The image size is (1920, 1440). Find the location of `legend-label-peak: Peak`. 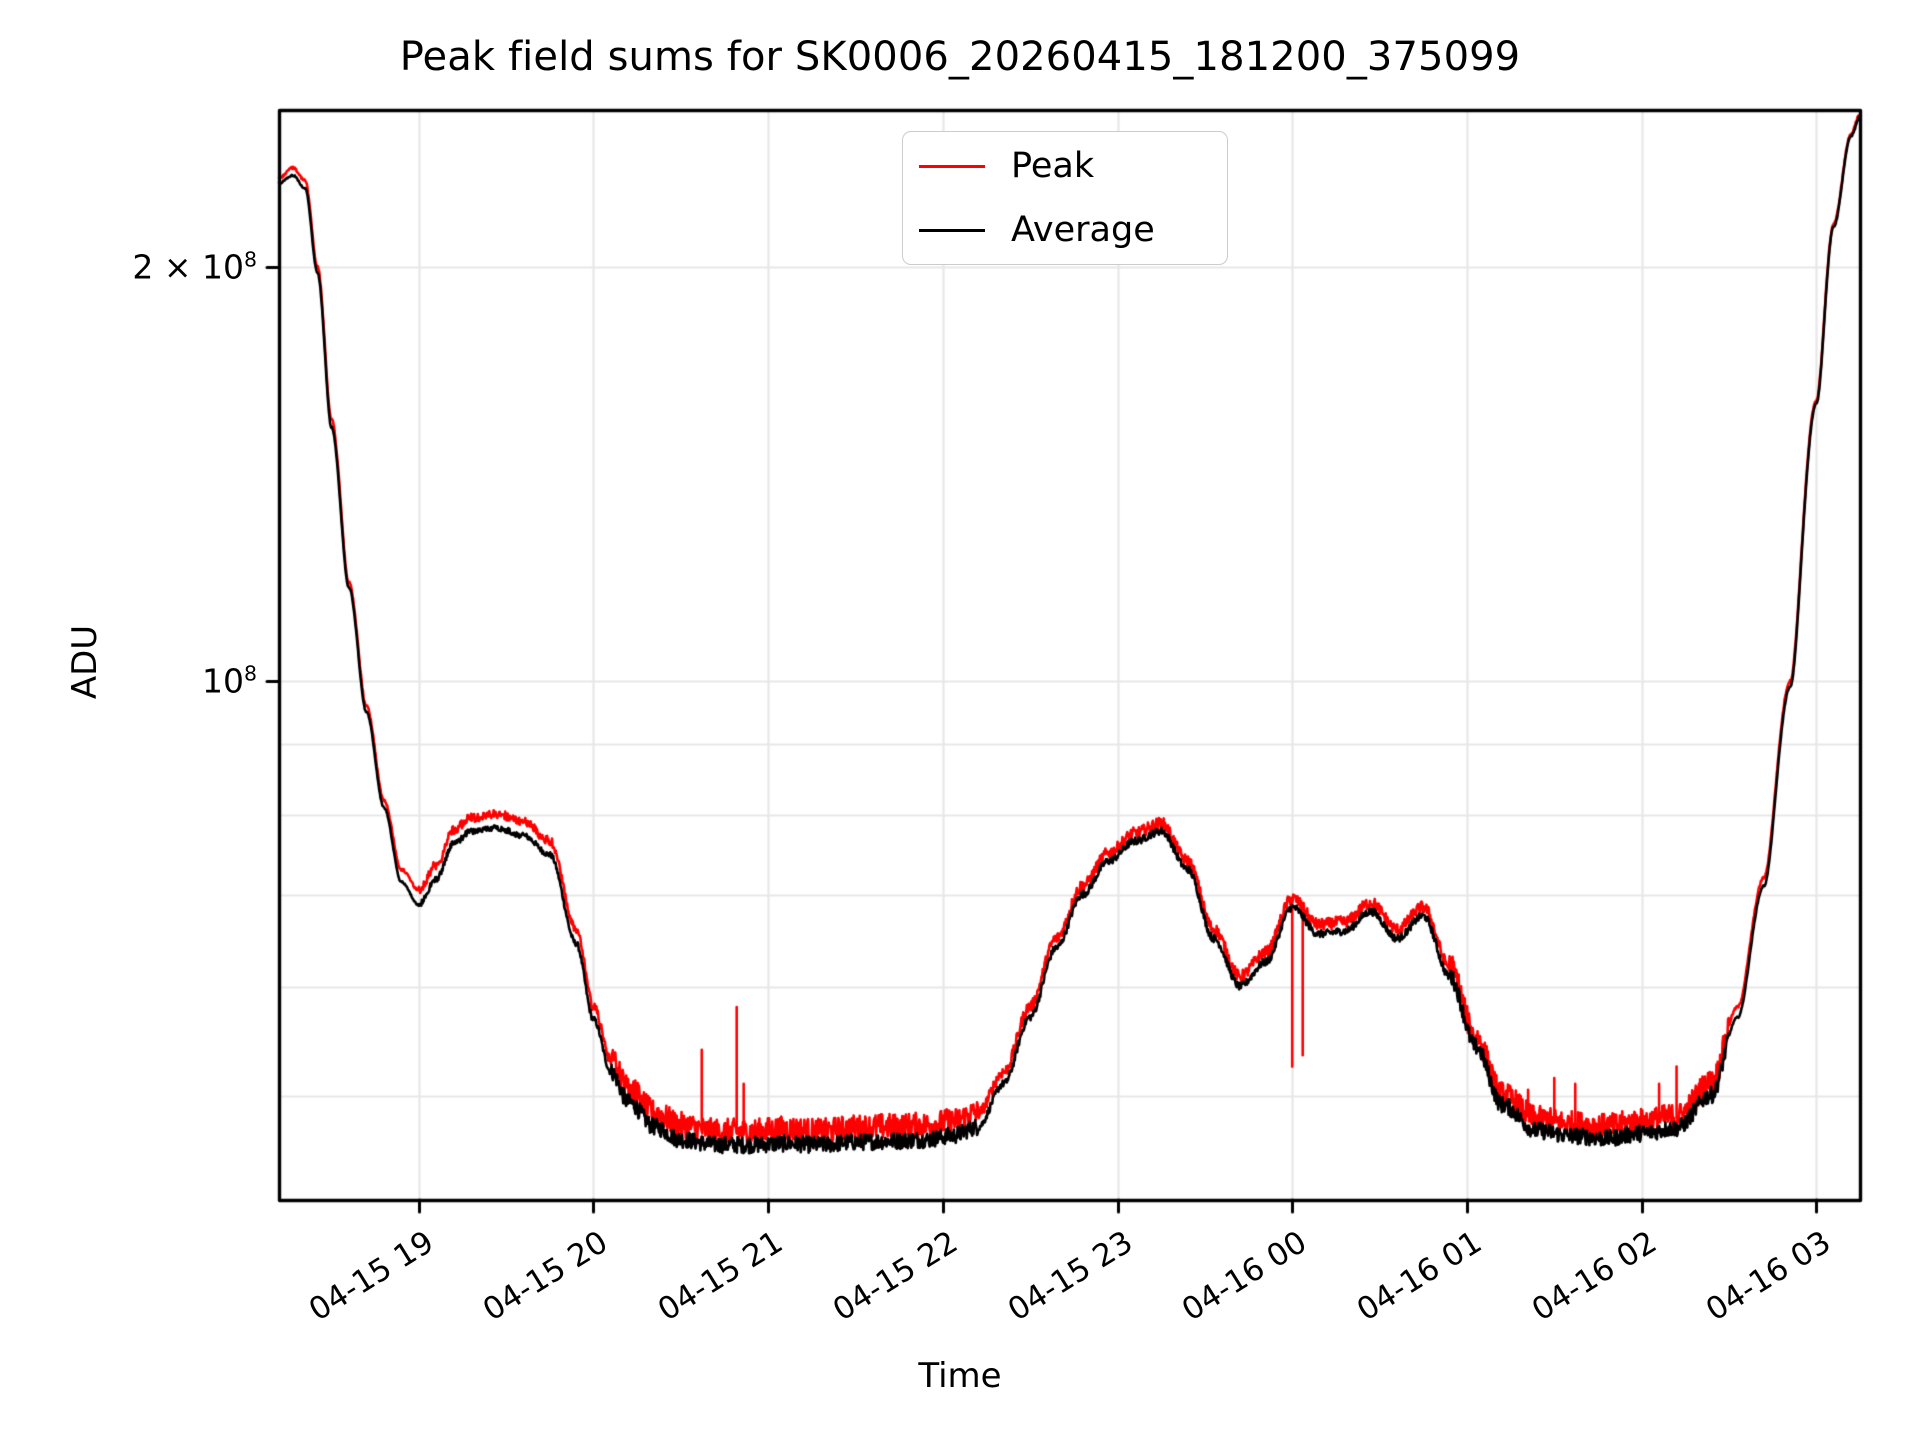

legend-label-peak: Peak is located at coordinates (1053, 166).